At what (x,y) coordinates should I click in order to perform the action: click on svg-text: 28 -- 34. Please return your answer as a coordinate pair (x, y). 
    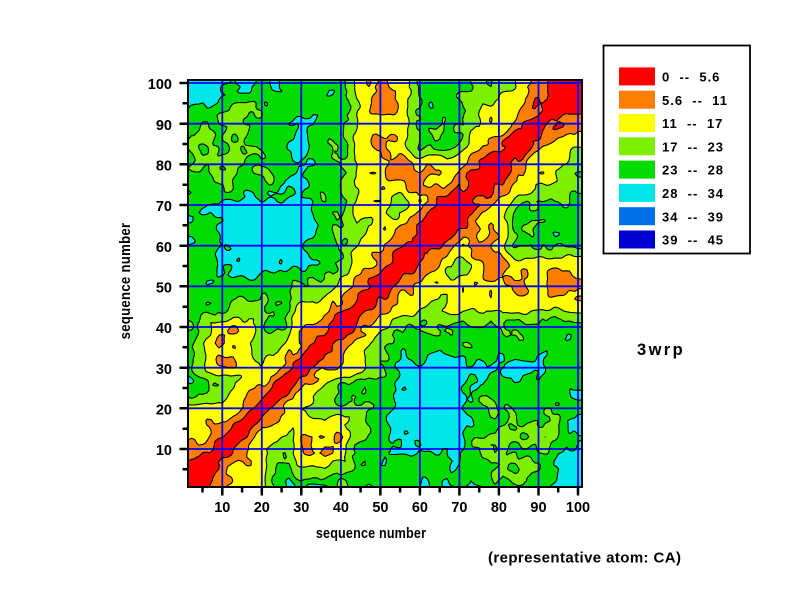
    Looking at the image, I should click on (693, 193).